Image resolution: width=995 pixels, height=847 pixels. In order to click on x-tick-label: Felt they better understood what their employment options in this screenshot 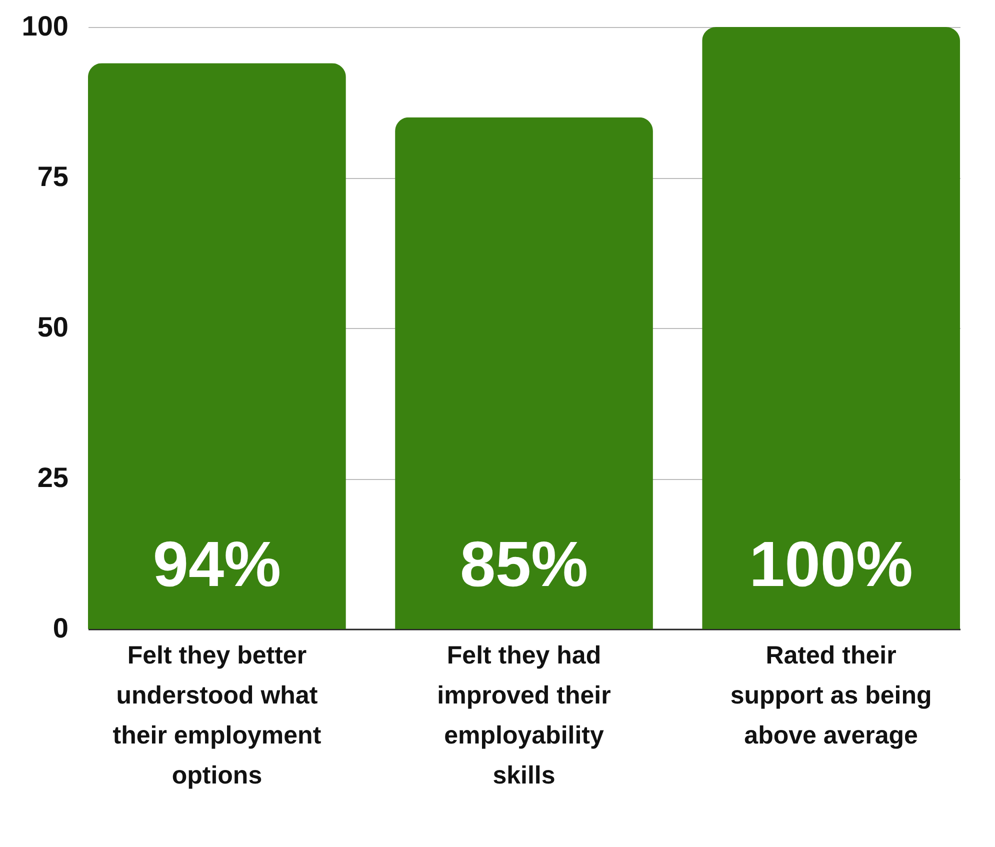, I will do `click(217, 716)`.